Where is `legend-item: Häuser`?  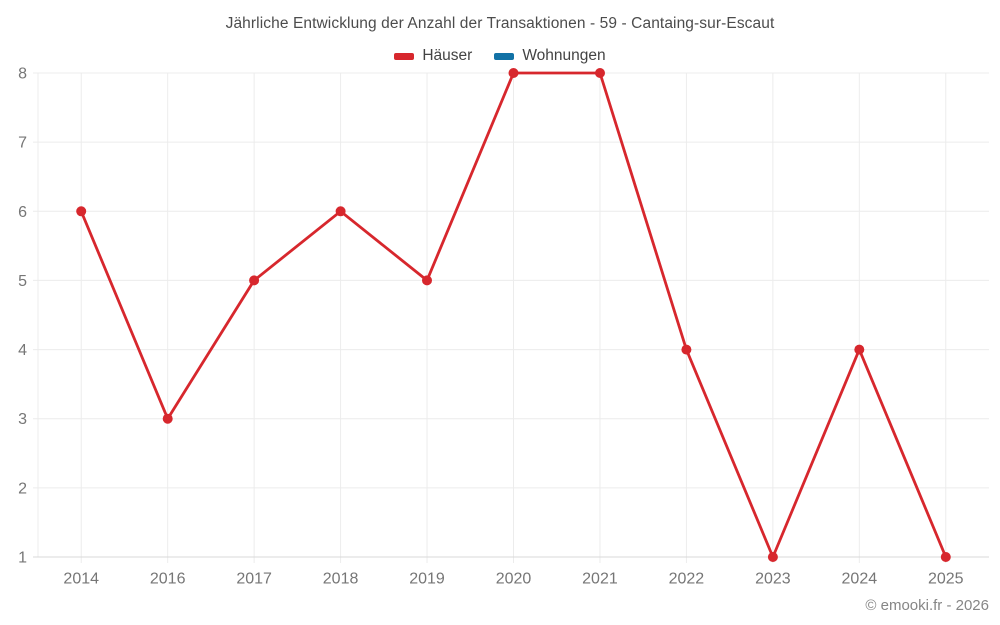 legend-item: Häuser is located at coordinates (433, 56).